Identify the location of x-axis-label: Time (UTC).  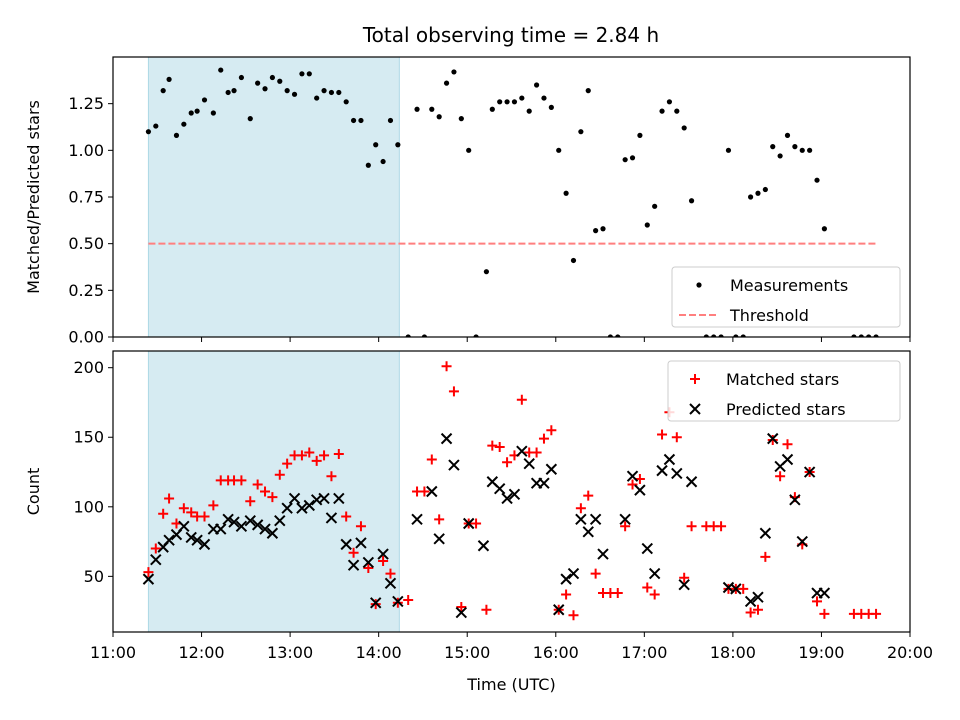
(510, 684).